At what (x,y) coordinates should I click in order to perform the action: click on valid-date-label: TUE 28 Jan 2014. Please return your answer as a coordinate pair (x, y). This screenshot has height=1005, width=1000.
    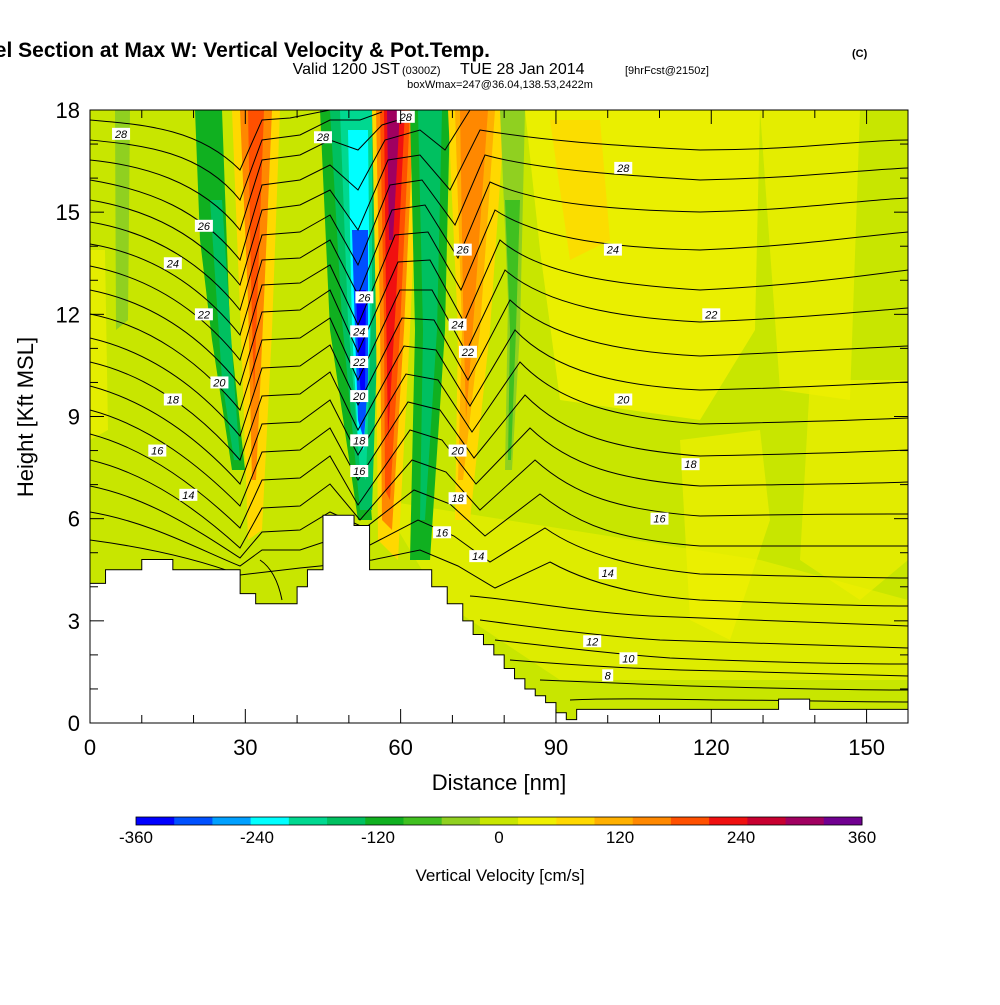
    Looking at the image, I should click on (522, 69).